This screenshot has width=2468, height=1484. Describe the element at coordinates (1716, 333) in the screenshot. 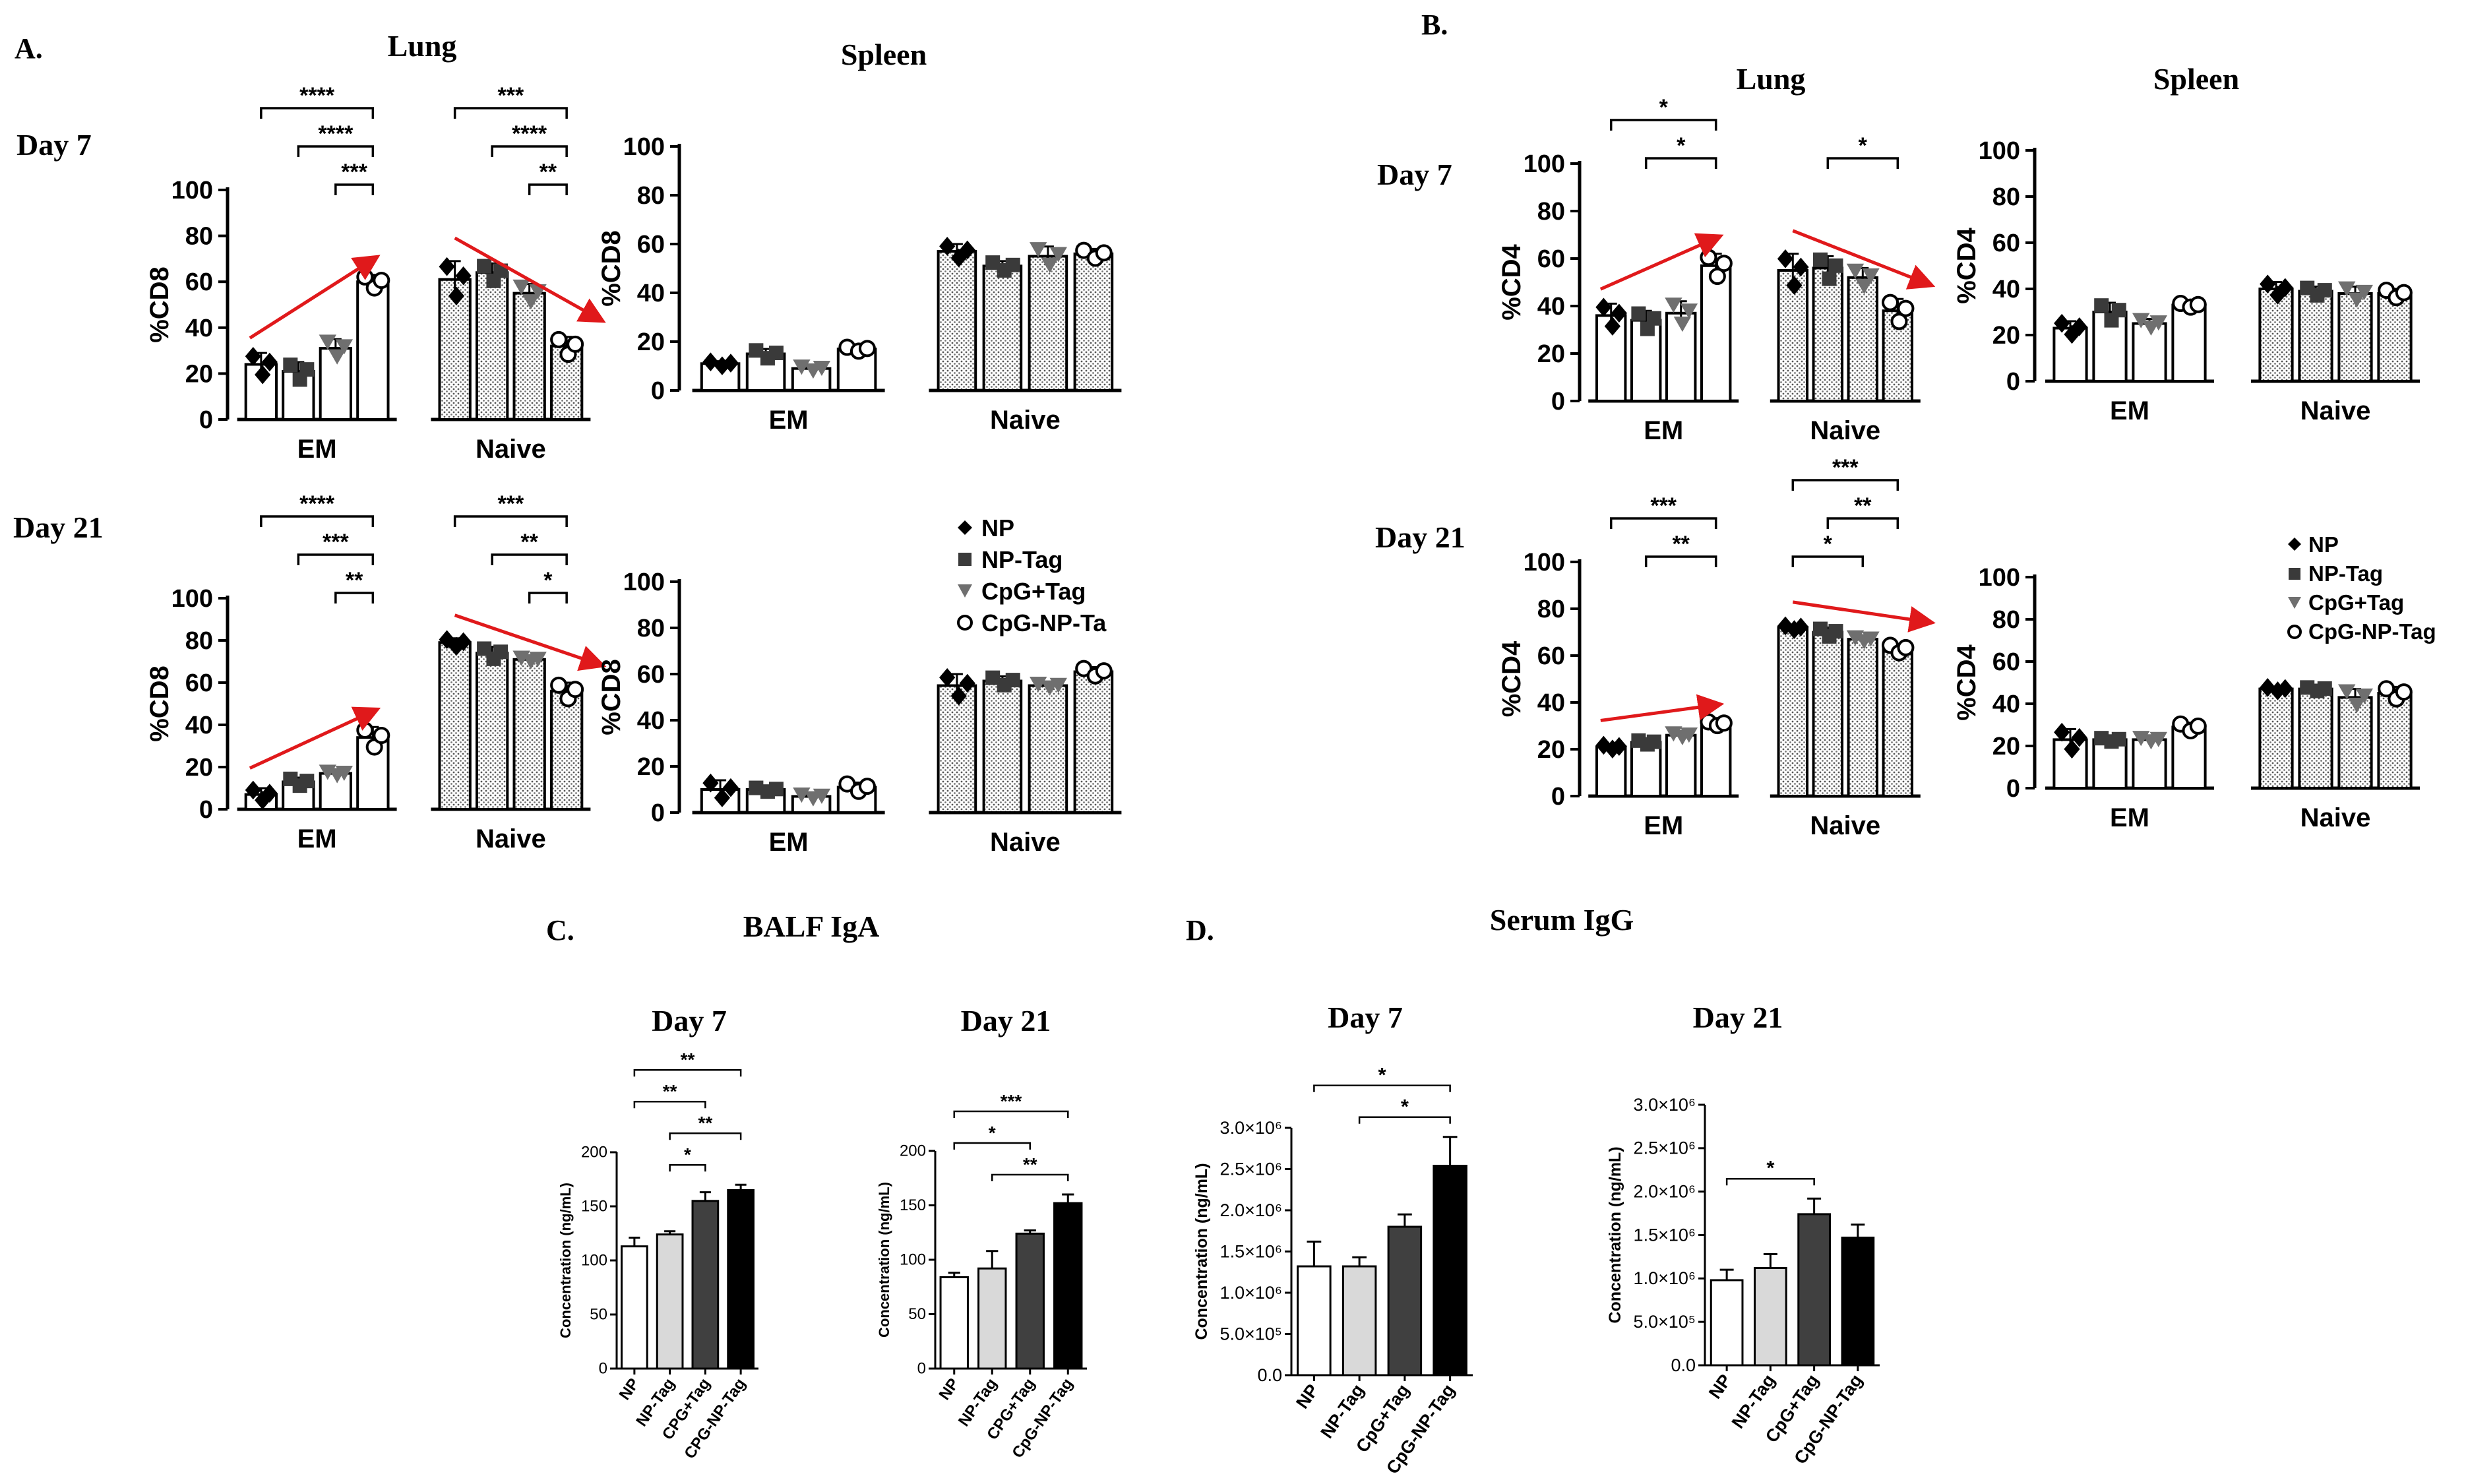

I see `bar-cpg-np-tag-em` at that location.